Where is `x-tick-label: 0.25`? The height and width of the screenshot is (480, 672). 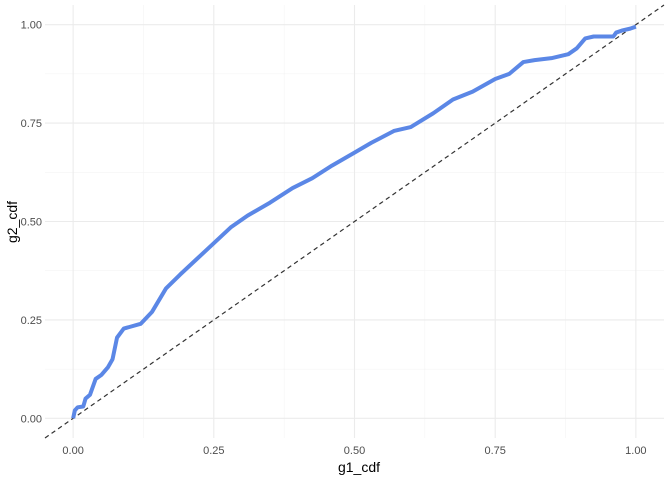 x-tick-label: 0.25 is located at coordinates (213, 451).